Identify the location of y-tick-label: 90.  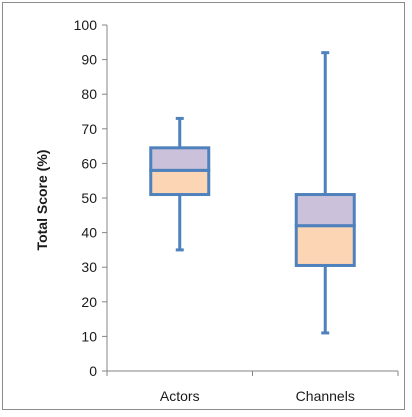
(89, 60).